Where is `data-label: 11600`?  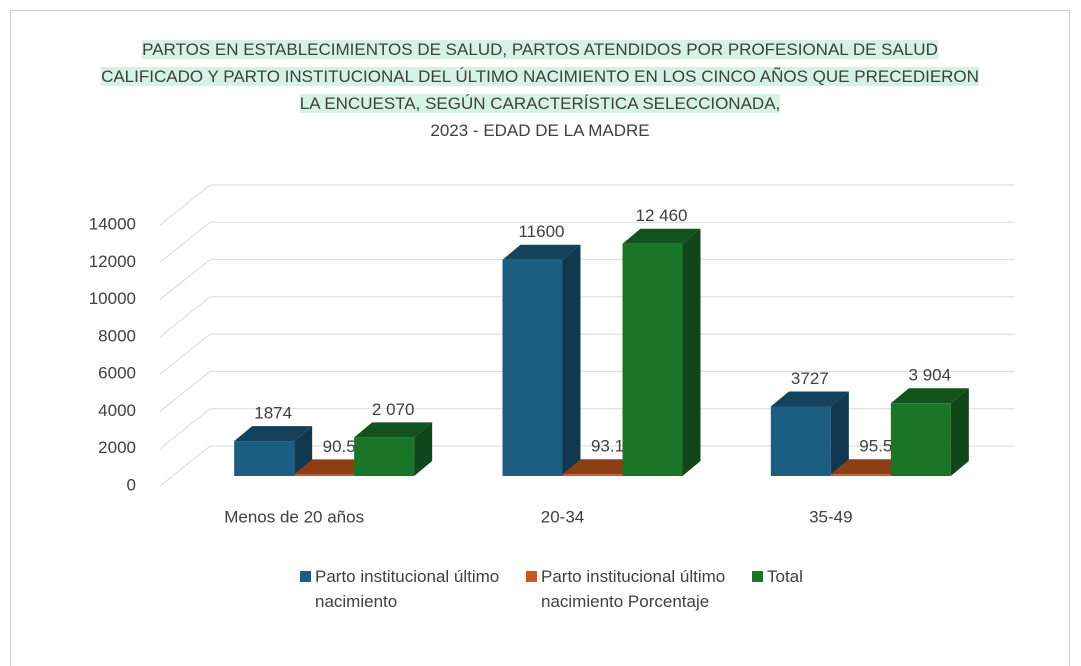 data-label: 11600 is located at coordinates (541, 231).